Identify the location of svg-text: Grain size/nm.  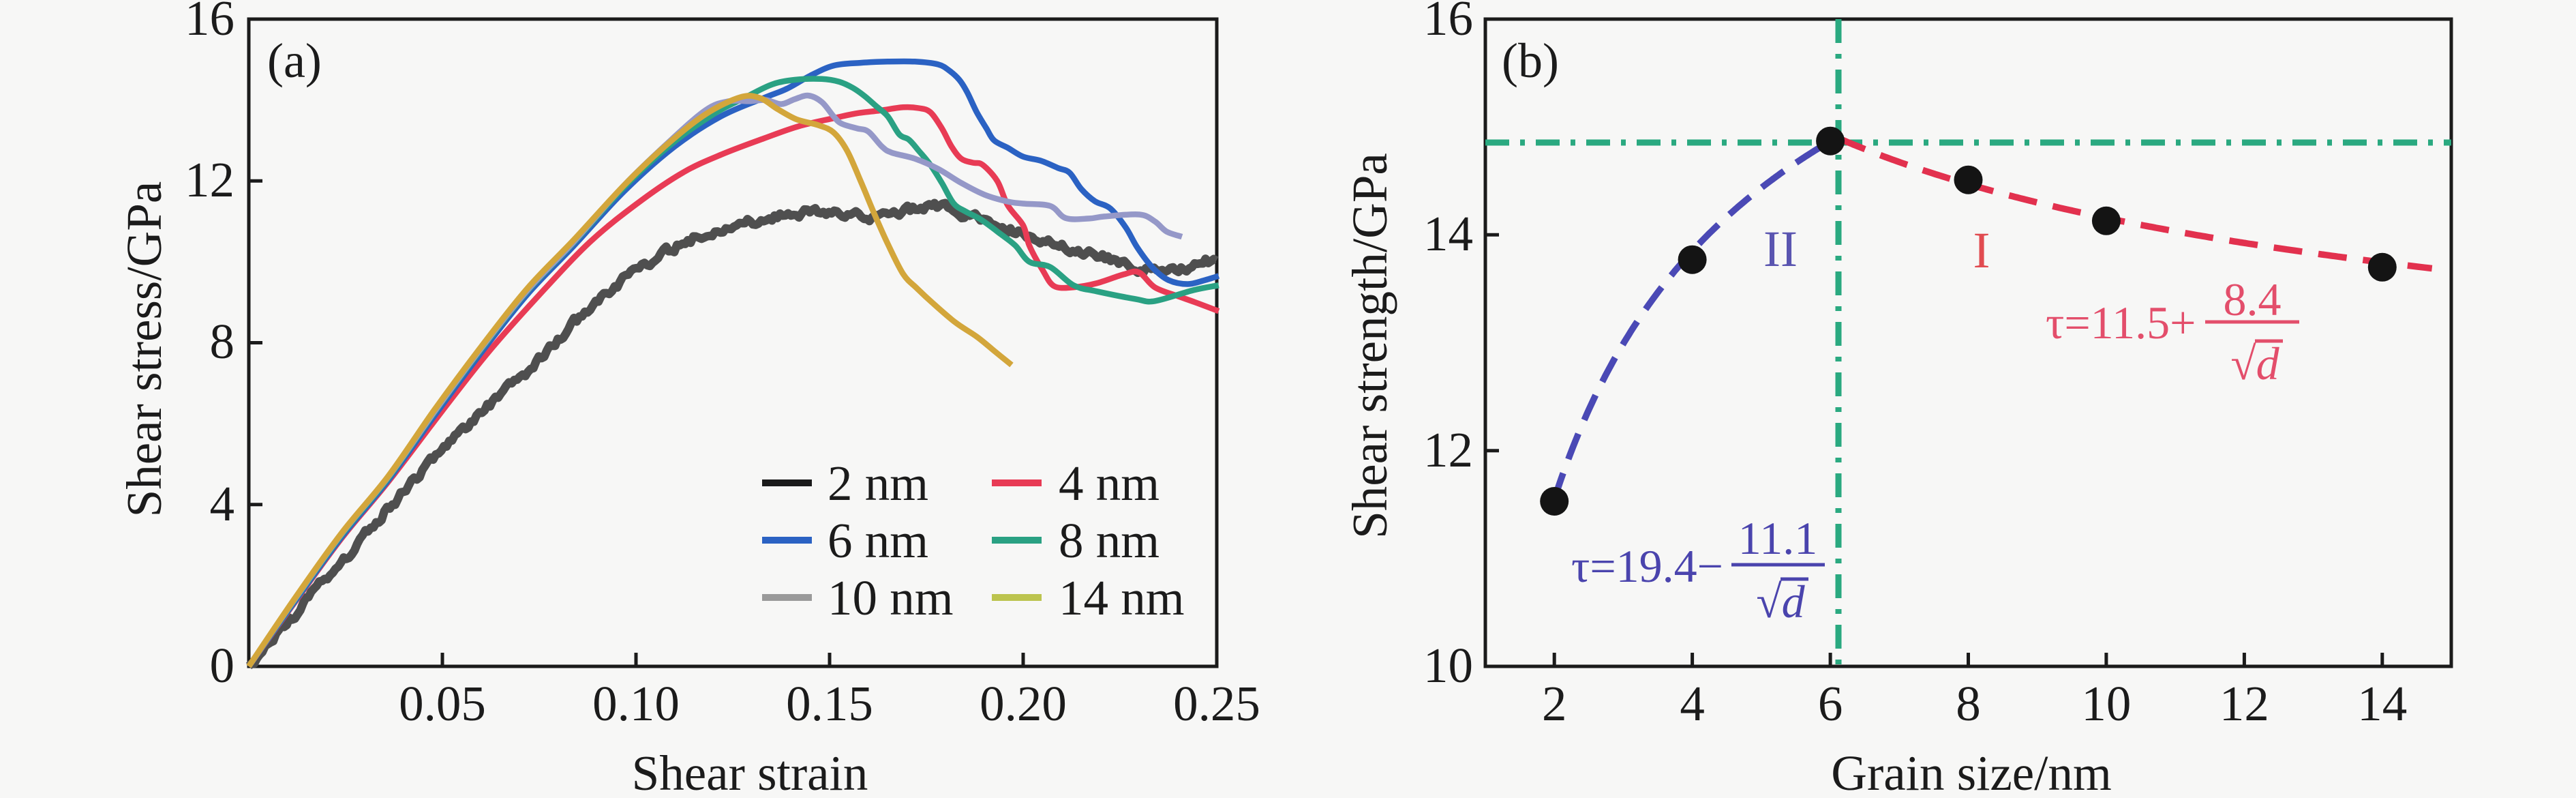
(1971, 770).